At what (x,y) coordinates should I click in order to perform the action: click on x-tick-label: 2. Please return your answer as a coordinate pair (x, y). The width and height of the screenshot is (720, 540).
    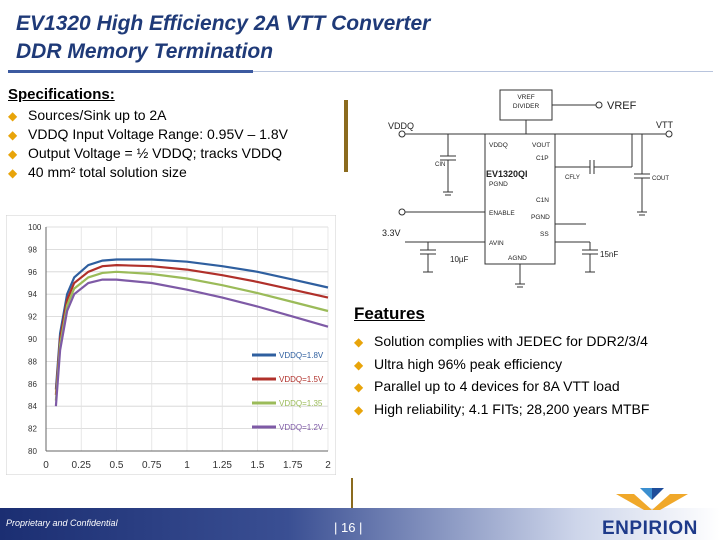
    Looking at the image, I should click on (328, 465).